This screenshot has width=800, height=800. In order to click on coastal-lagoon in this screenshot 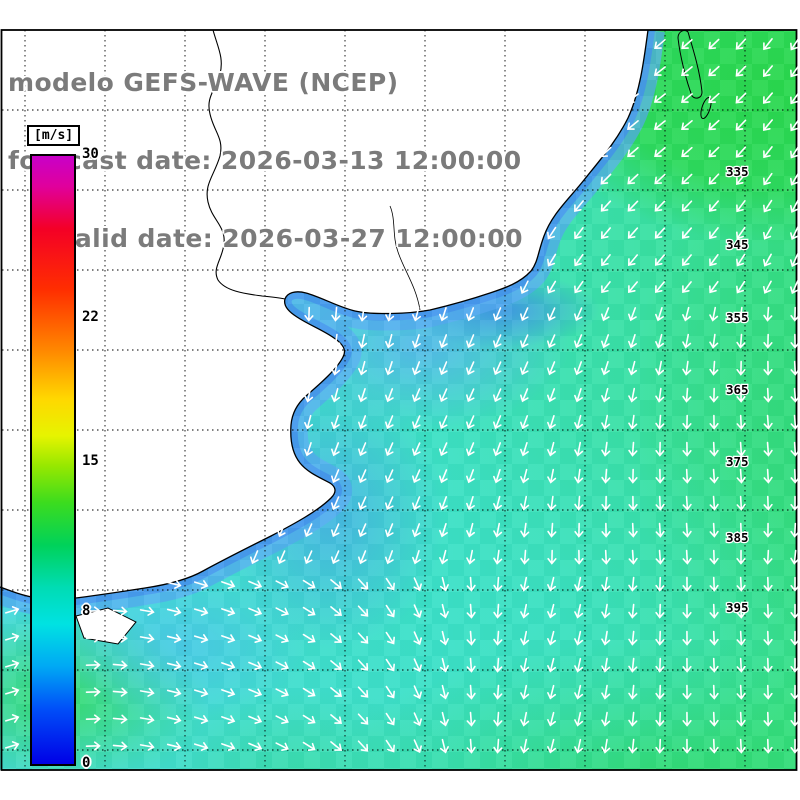, I will do `click(690, 64)`.